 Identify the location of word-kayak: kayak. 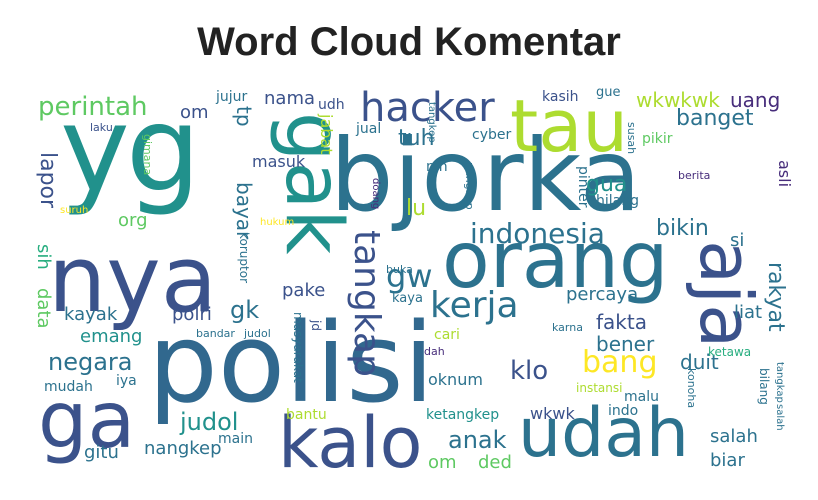
(91, 314).